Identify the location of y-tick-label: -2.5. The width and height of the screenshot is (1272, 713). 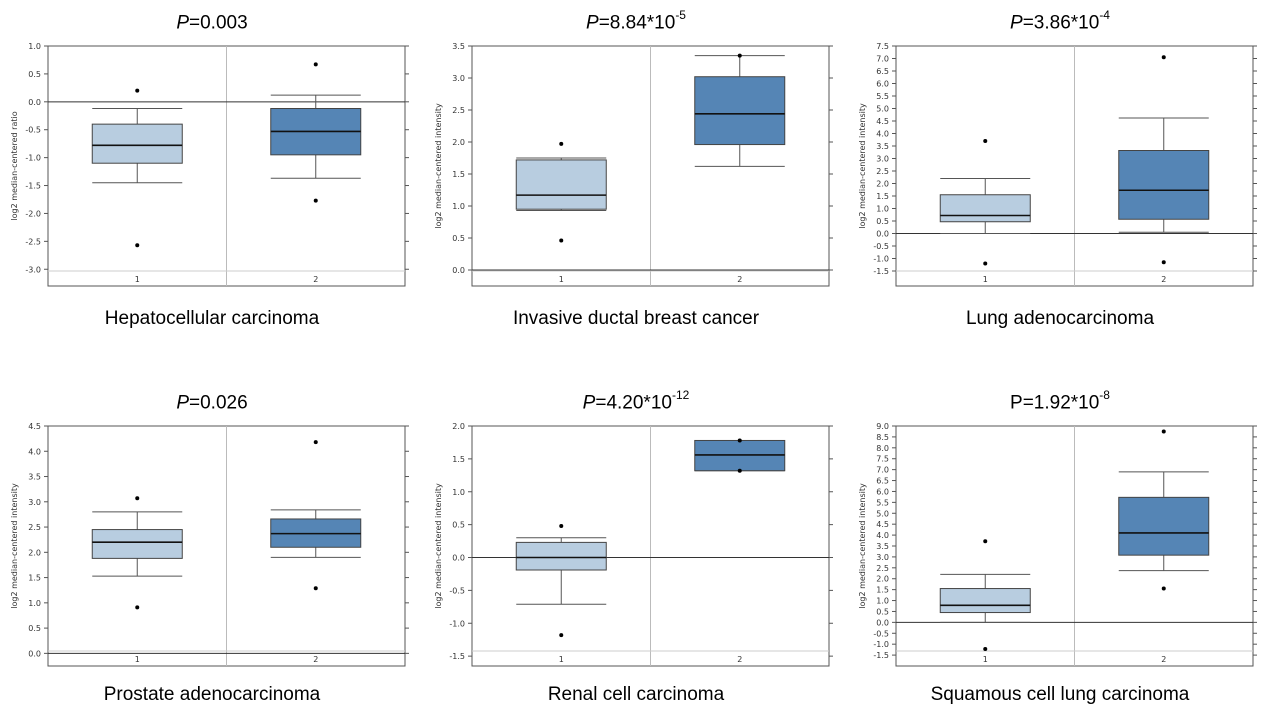
(33, 241).